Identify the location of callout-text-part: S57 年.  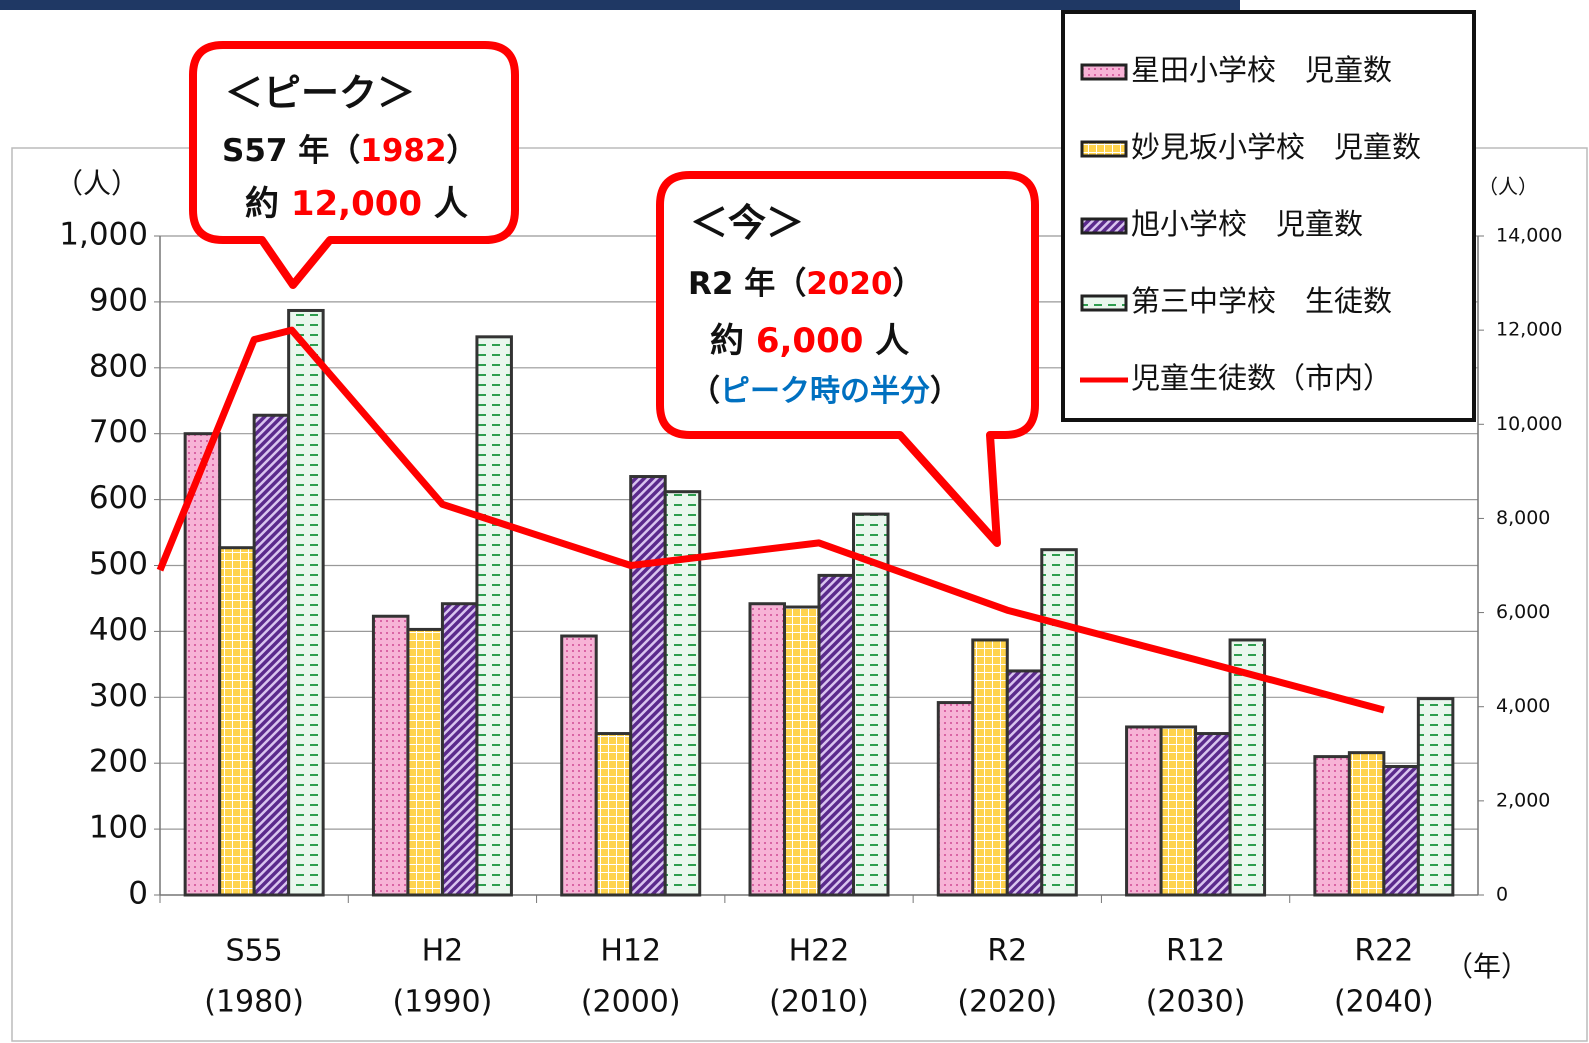
(275, 151).